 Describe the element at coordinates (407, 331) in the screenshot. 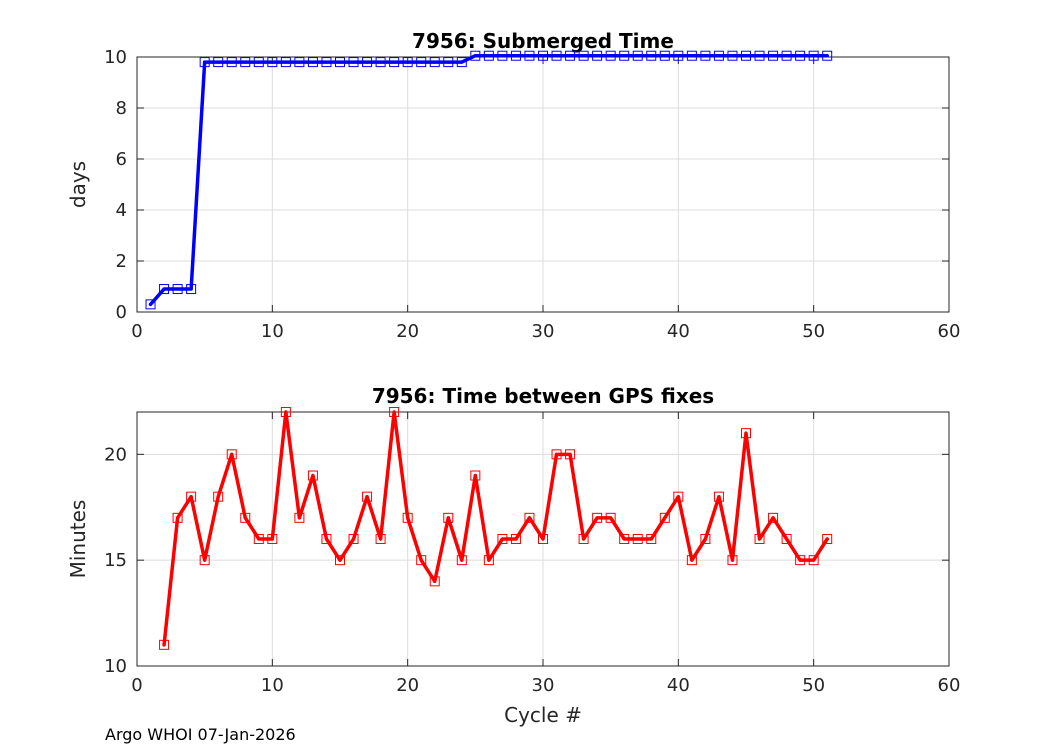

I see `submerged-x-tick-label: 20` at that location.